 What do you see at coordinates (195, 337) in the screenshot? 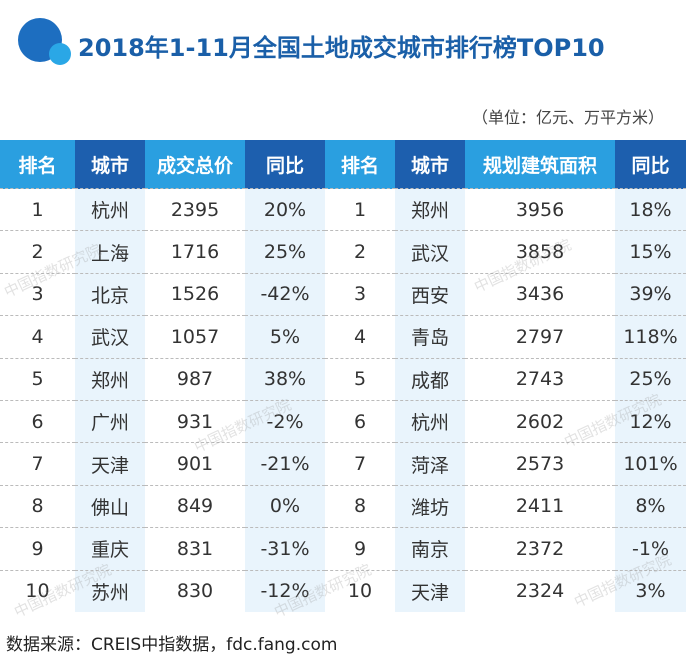
I see `table-cell: 1057` at bounding box center [195, 337].